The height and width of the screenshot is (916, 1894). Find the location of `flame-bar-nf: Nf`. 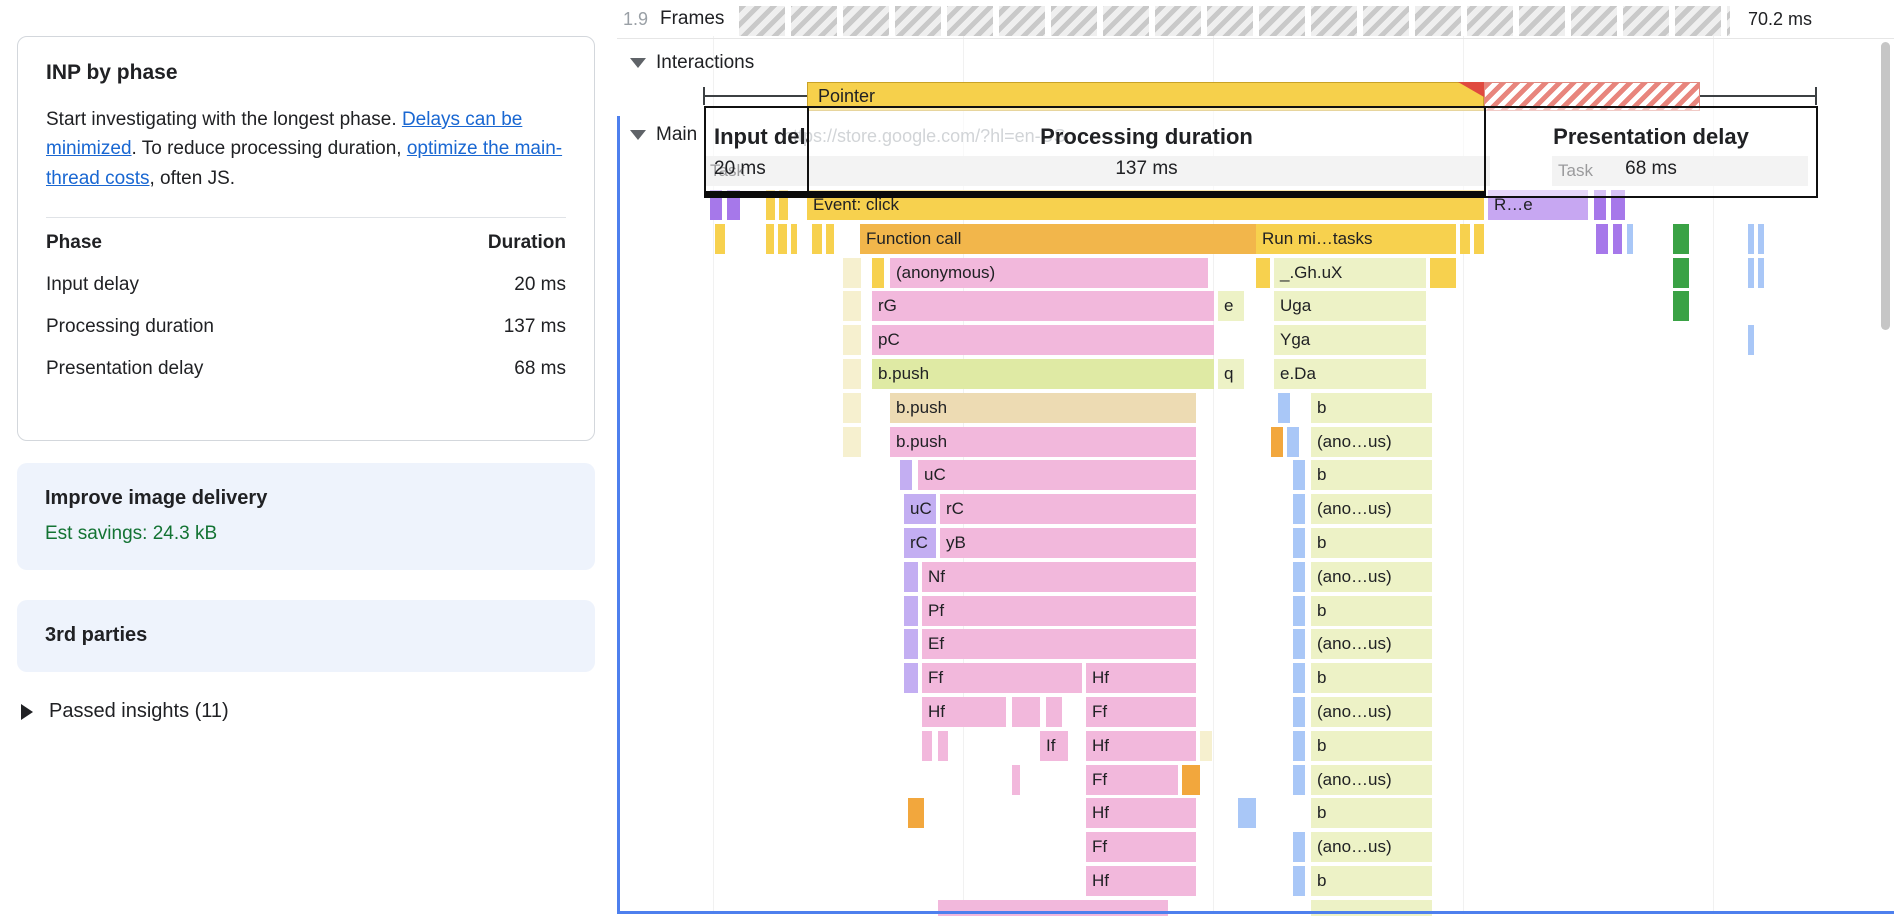

flame-bar-nf: Nf is located at coordinates (1059, 577).